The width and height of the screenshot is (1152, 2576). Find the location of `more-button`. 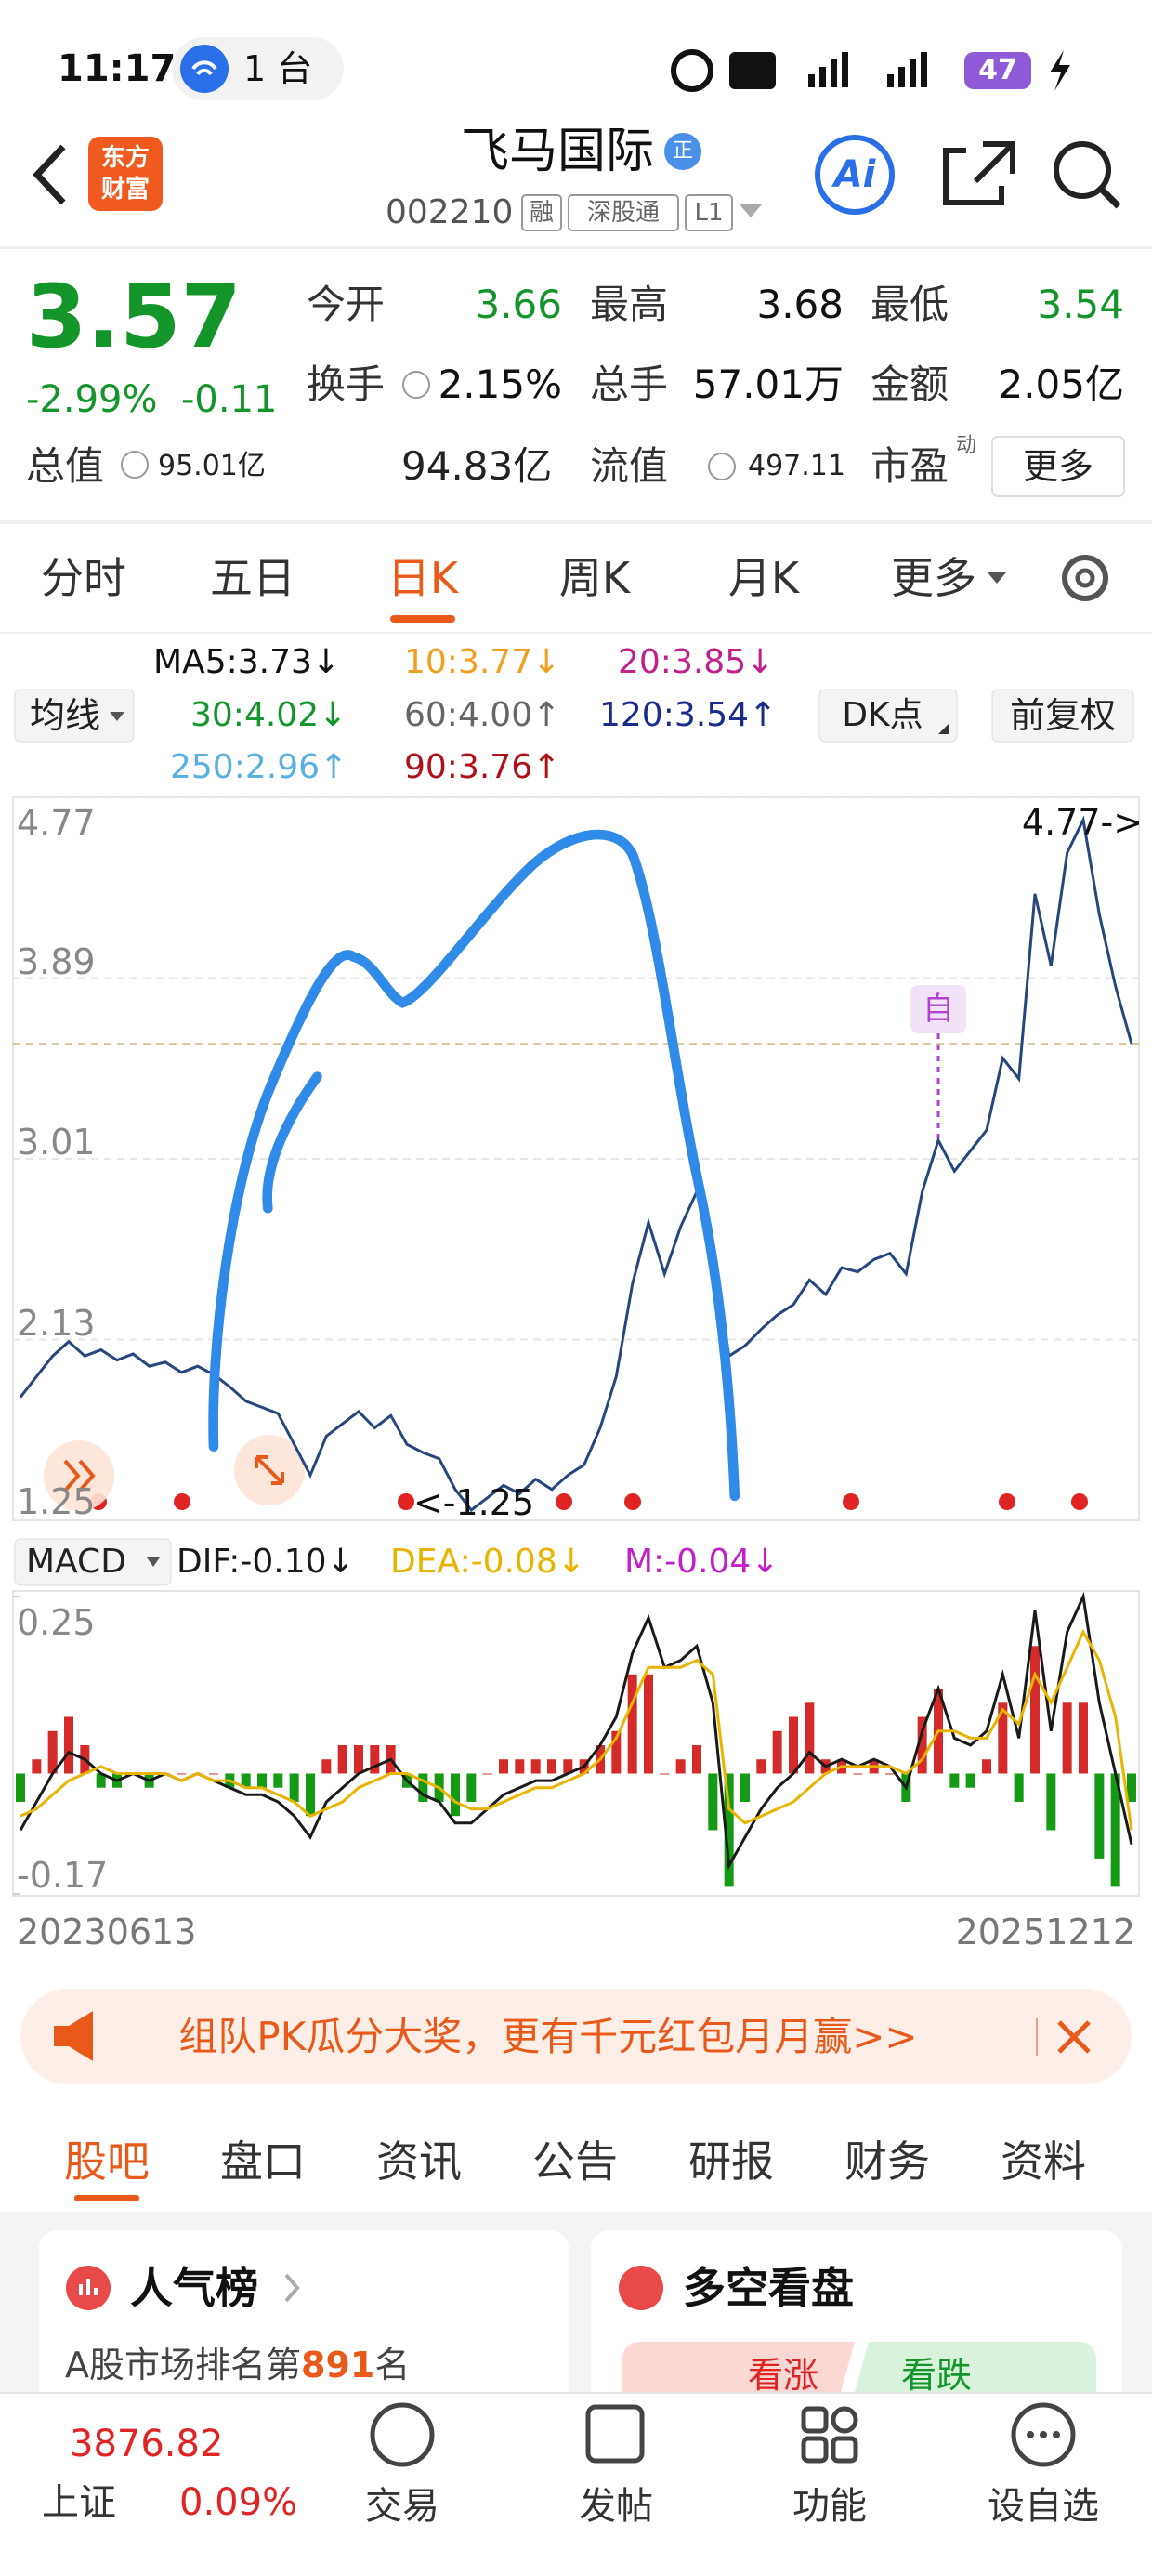

more-button is located at coordinates (1058, 466).